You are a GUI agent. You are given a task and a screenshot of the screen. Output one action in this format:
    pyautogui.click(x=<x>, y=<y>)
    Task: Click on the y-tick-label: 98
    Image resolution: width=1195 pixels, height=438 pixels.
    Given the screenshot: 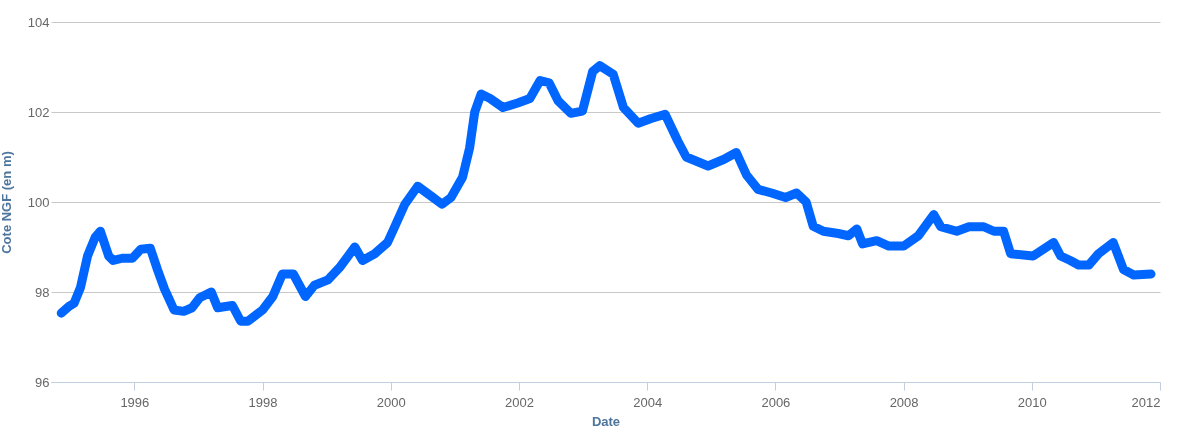 What is the action you would take?
    pyautogui.click(x=42, y=292)
    